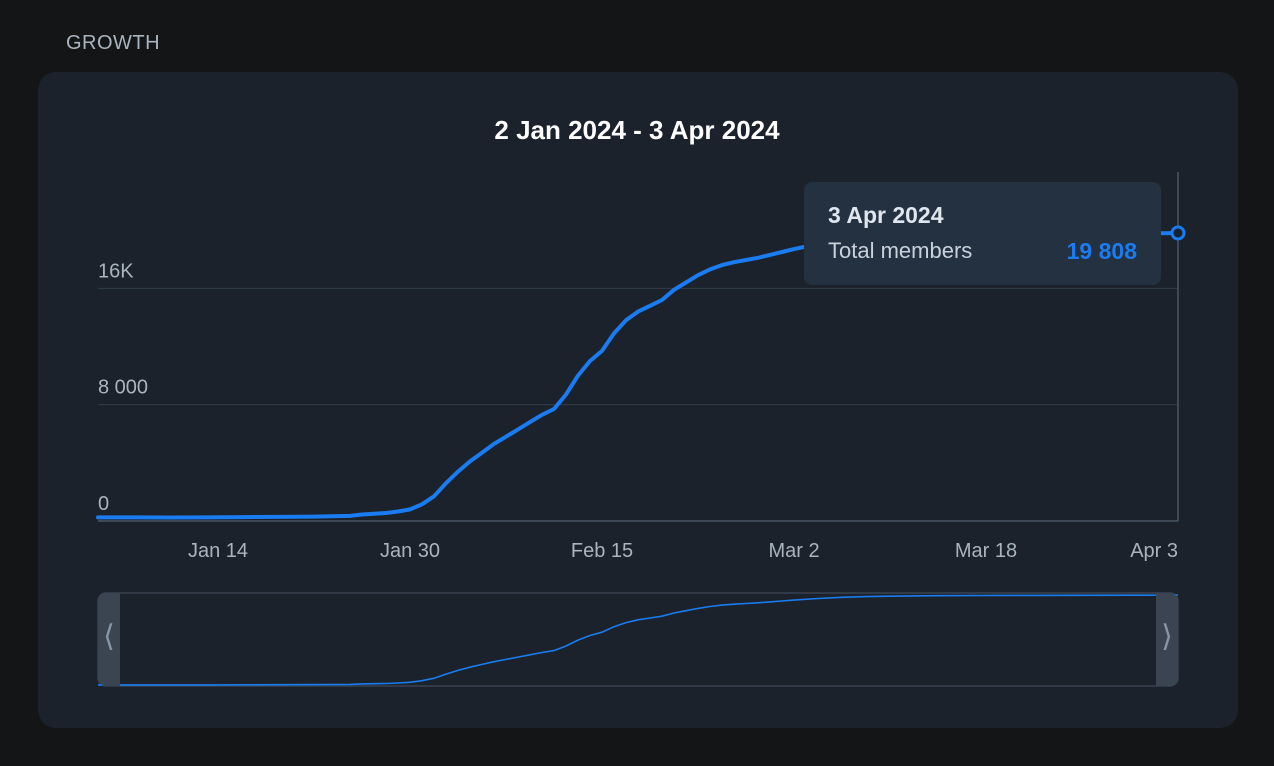  I want to click on tooltip-value: 19 808, so click(1101, 251).